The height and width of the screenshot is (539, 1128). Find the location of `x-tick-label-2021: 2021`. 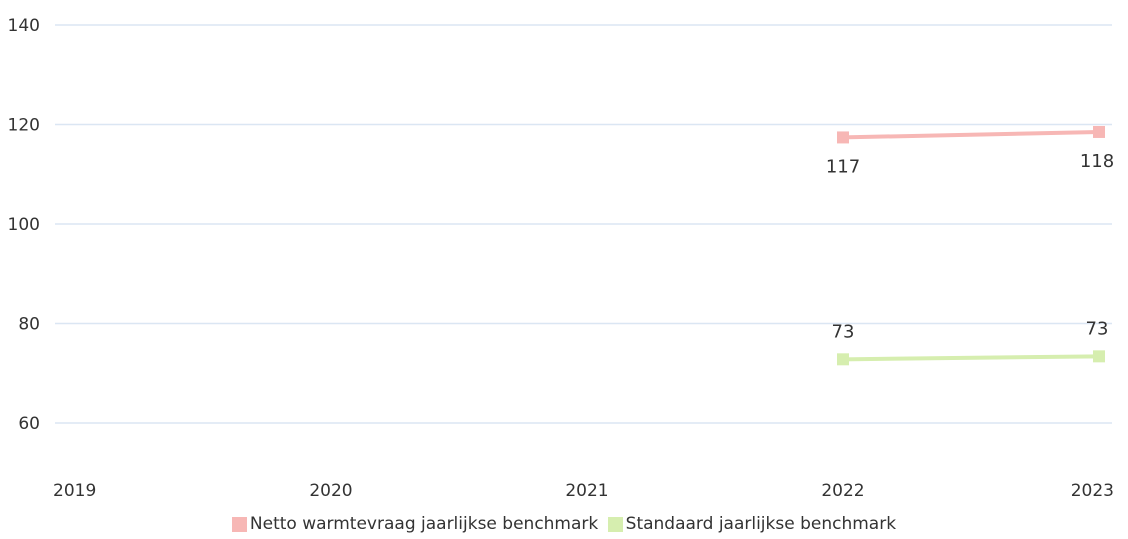

x-tick-label-2021: 2021 is located at coordinates (586, 491).